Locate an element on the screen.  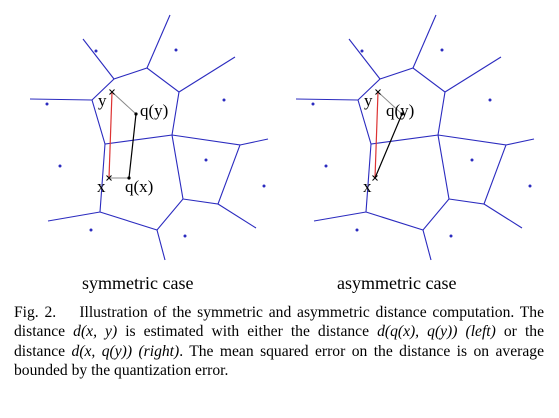
caption-text-3: or the distance is located at coordinates (279, 341).